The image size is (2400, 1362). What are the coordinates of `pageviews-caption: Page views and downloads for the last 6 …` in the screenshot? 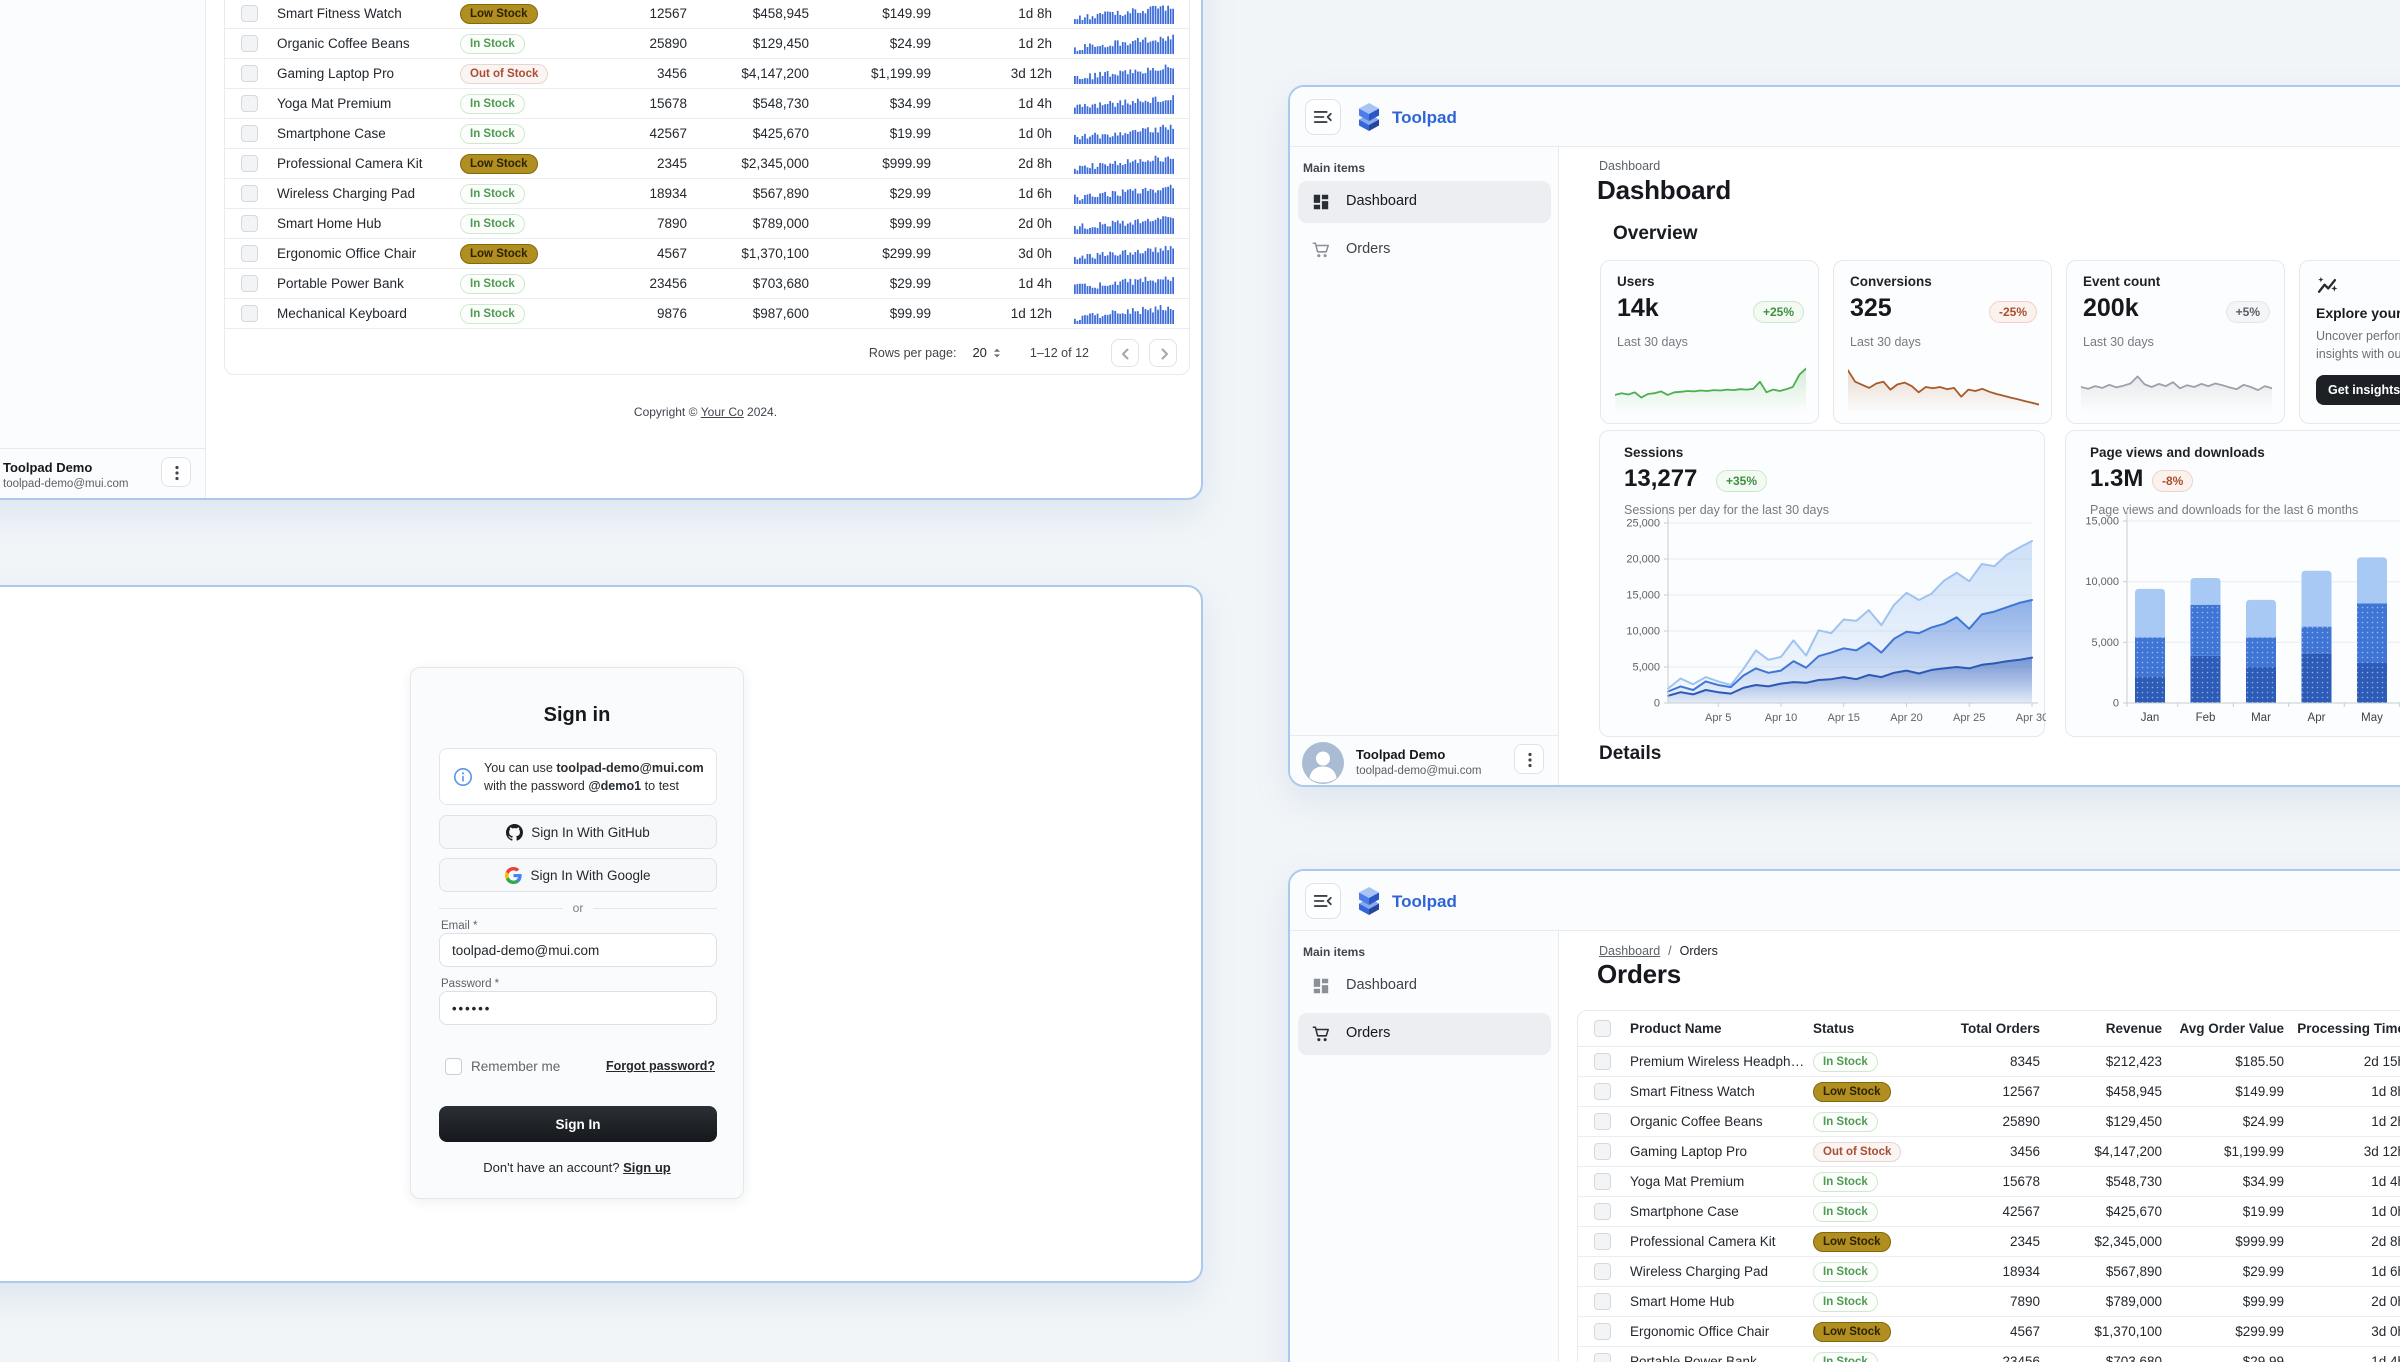 It's located at (2224, 510).